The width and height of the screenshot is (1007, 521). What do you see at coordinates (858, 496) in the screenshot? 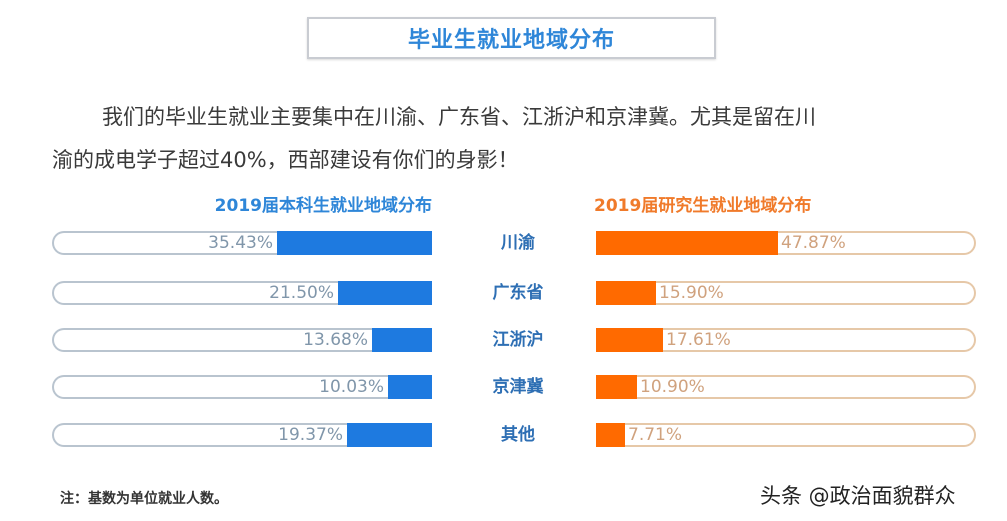
I see `watermark: 头条 @政治面貌群众` at bounding box center [858, 496].